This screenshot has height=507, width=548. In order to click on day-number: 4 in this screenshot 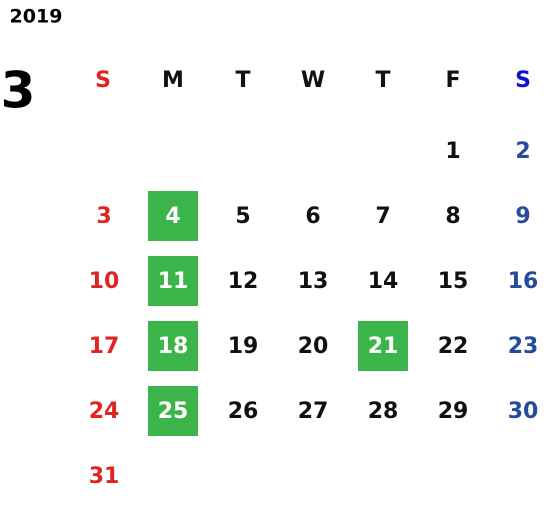, I will do `click(172, 216)`.